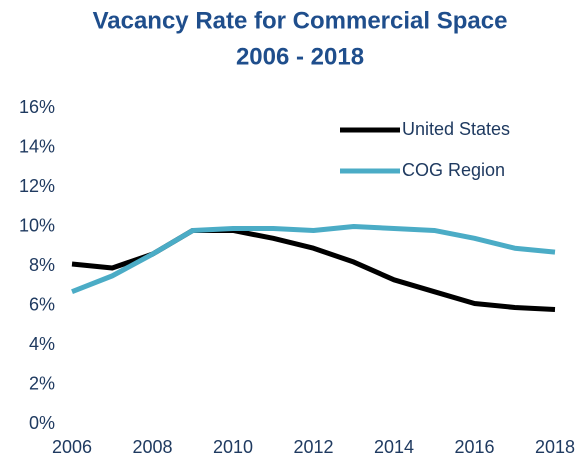 The width and height of the screenshot is (584, 468). What do you see at coordinates (313, 259) in the screenshot?
I see `series-line` at bounding box center [313, 259].